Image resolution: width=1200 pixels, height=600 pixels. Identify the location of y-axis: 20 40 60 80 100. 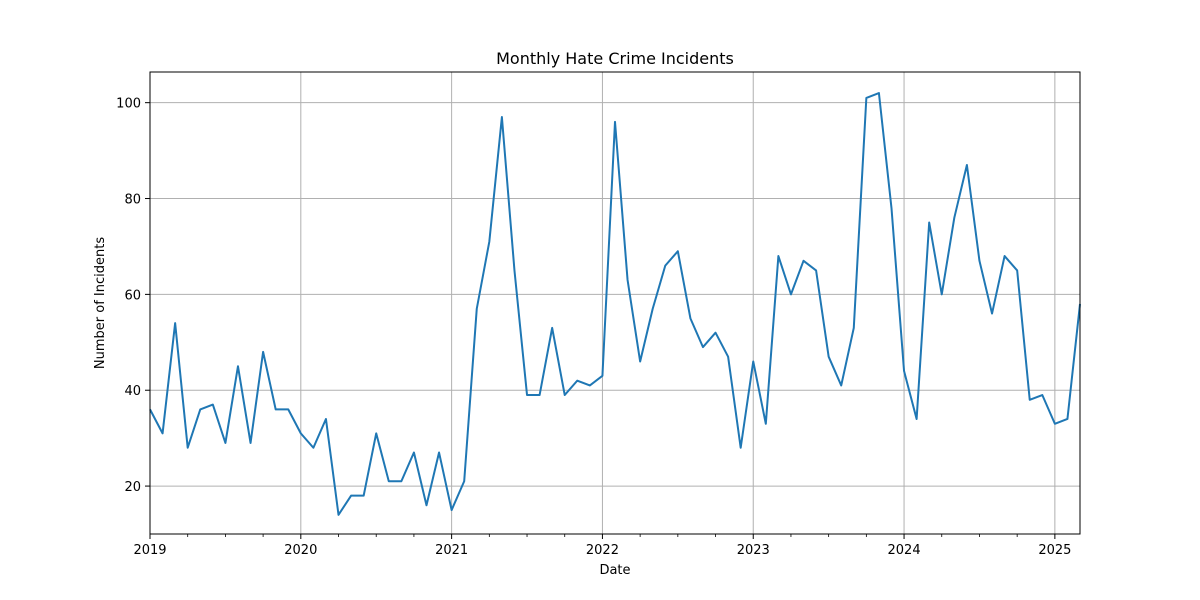
(133, 296).